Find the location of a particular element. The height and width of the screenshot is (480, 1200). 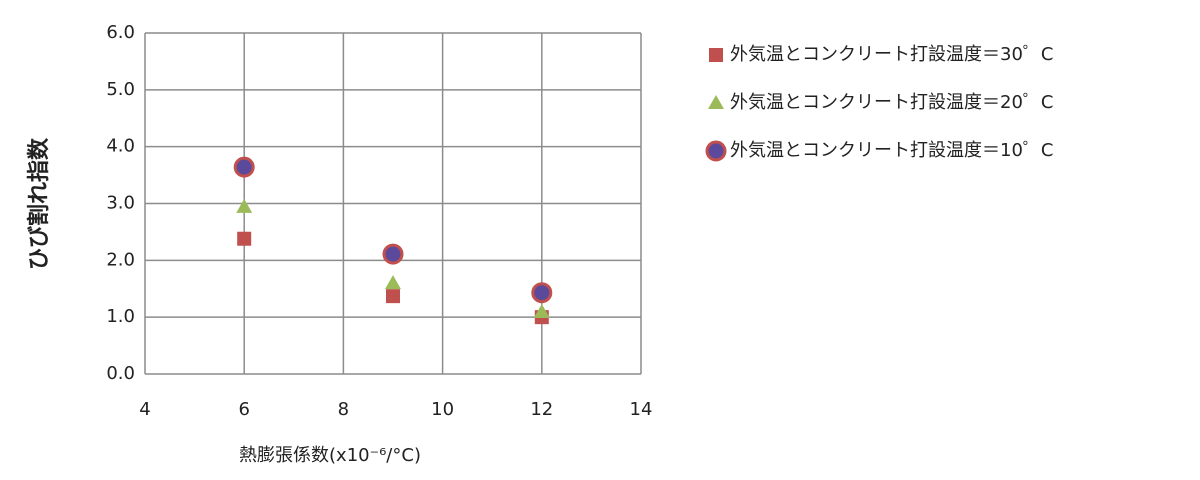

x-tick-label: 8 is located at coordinates (343, 409).